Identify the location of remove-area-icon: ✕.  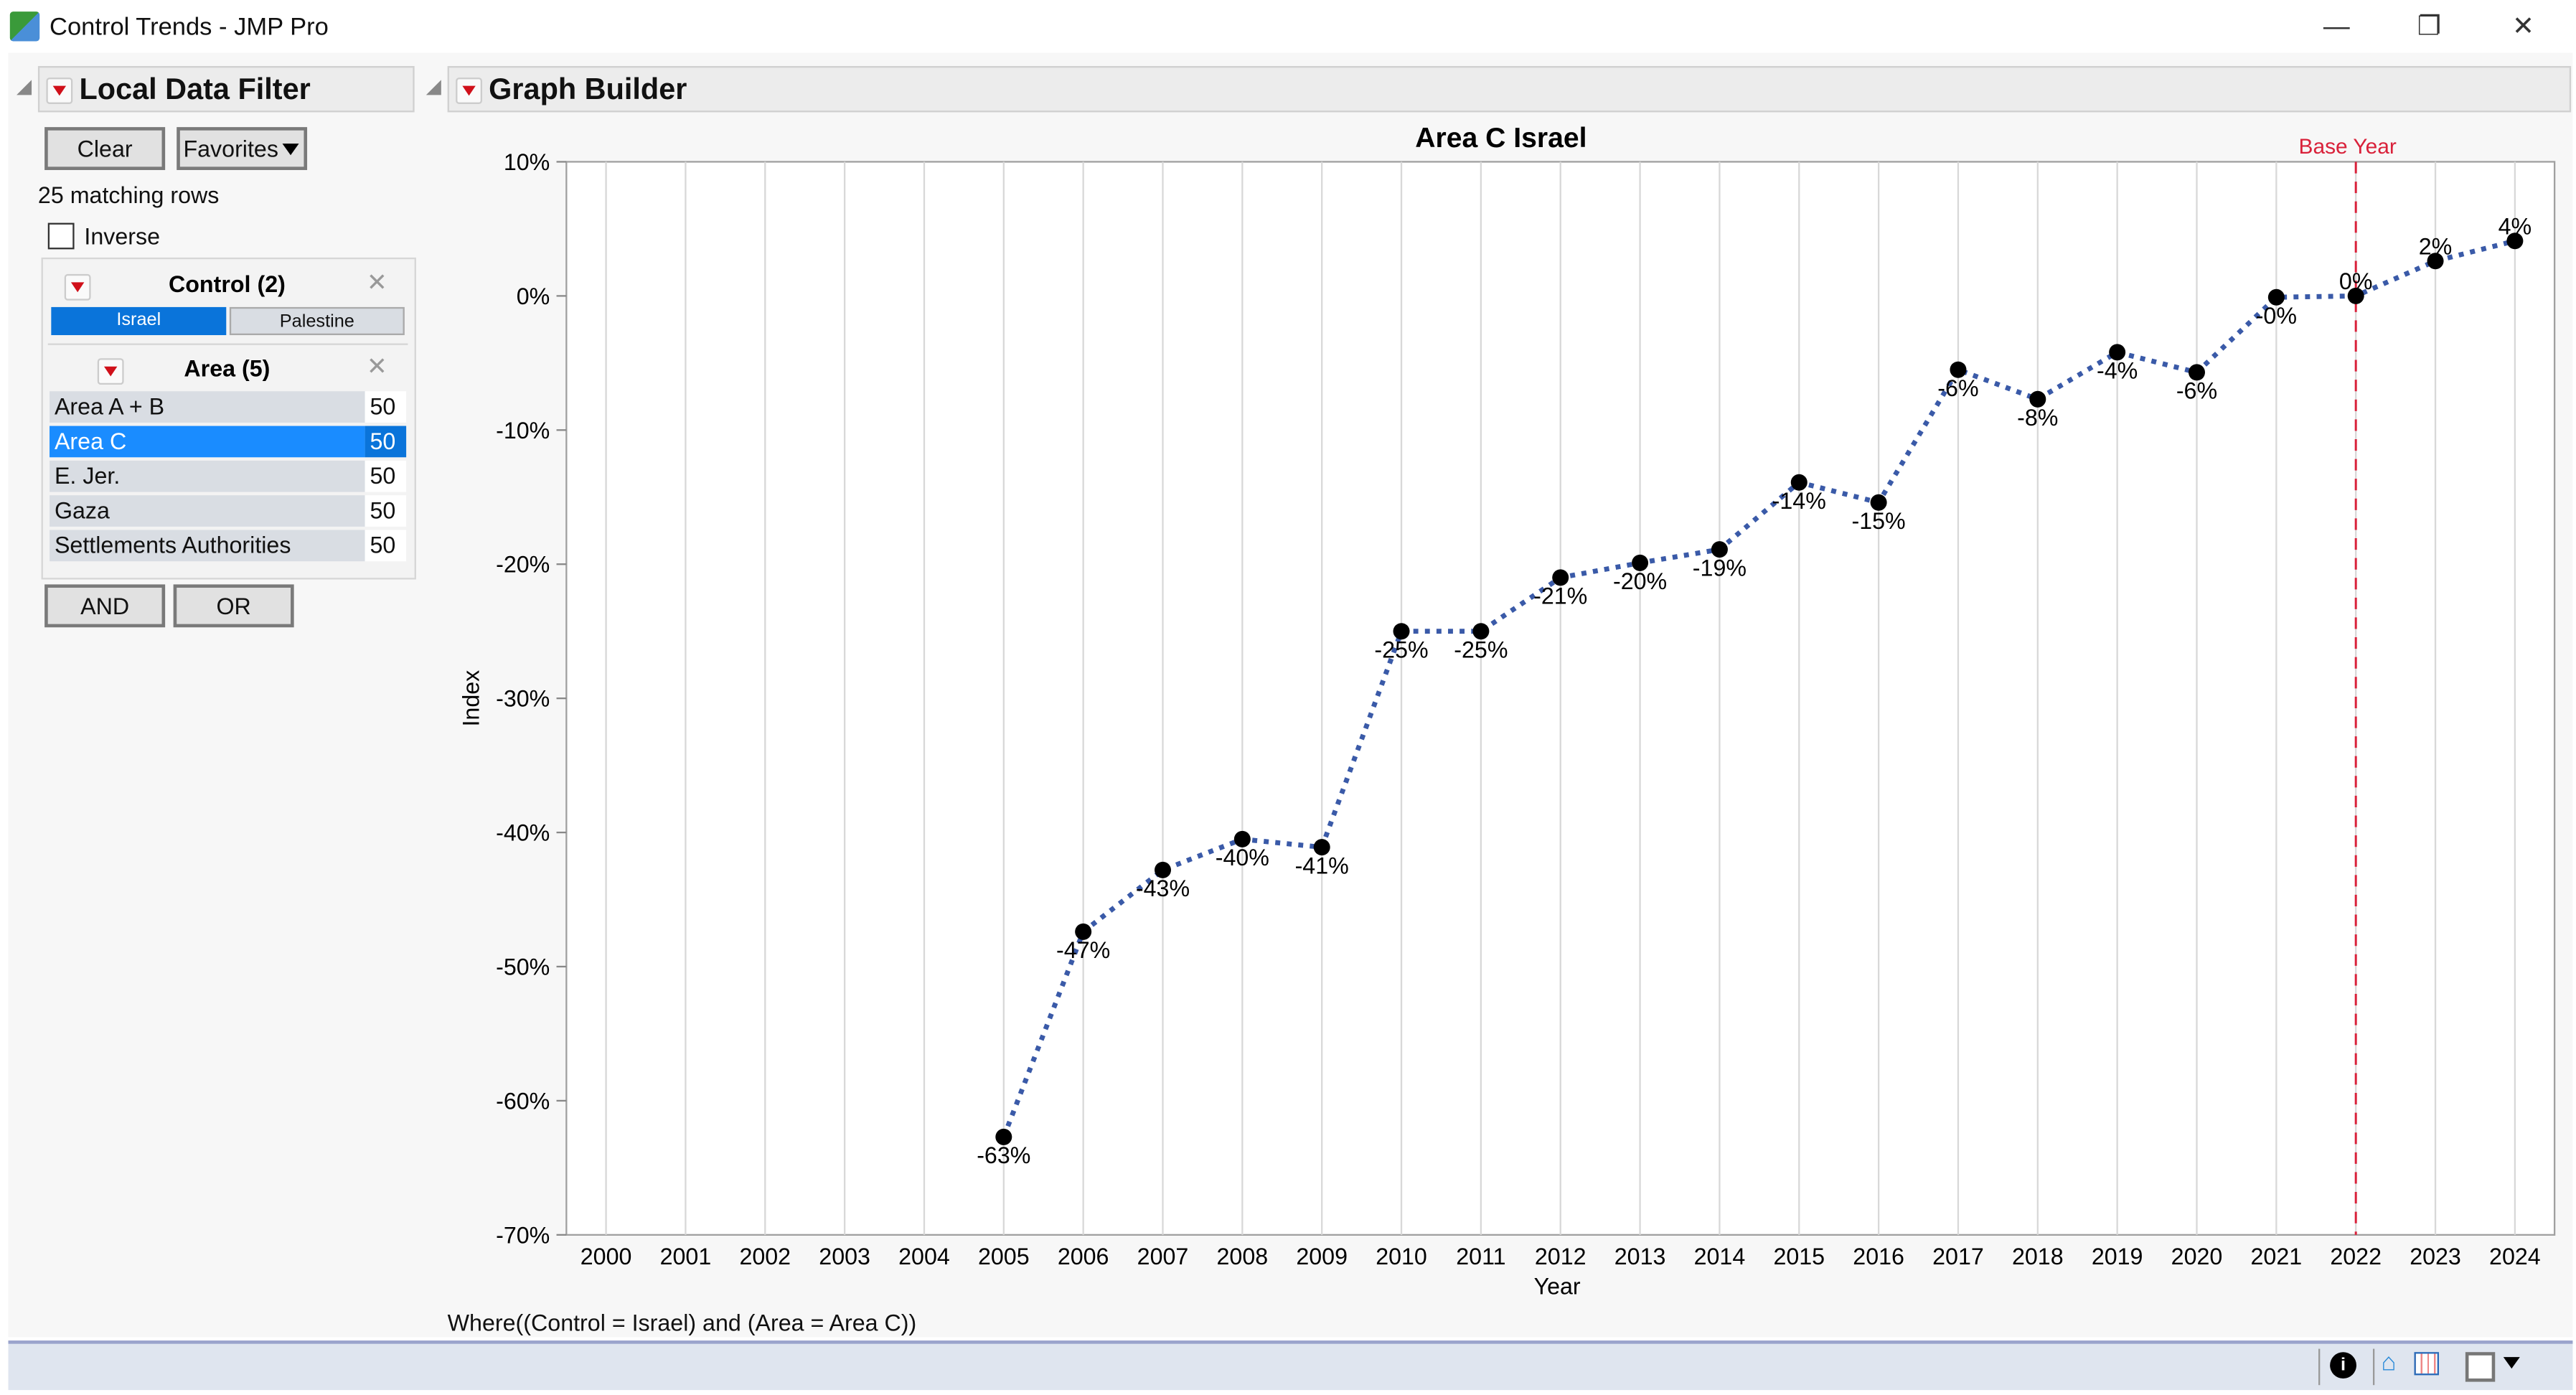
(376, 367).